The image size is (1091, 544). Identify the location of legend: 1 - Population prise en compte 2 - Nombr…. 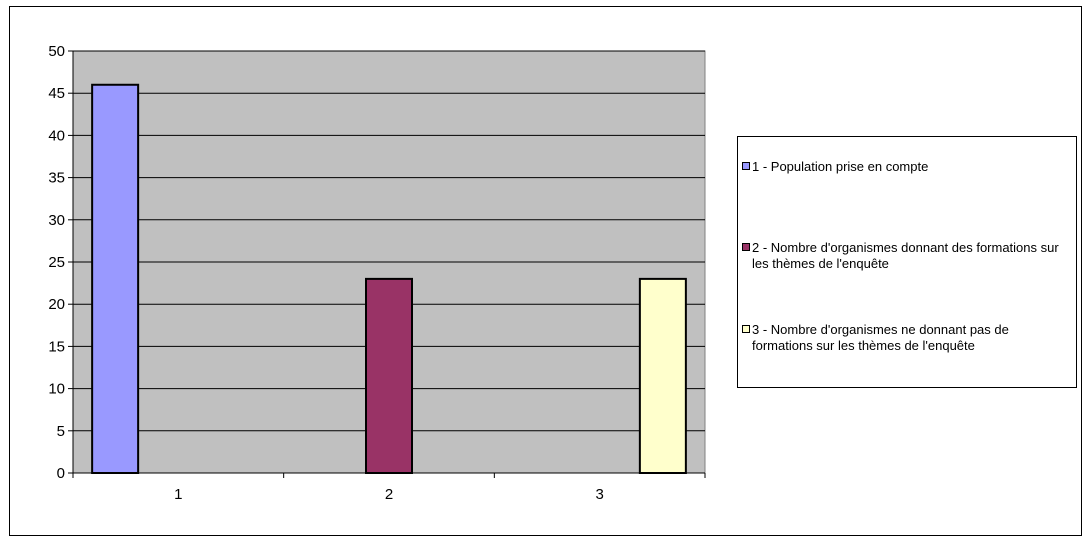
(907, 262).